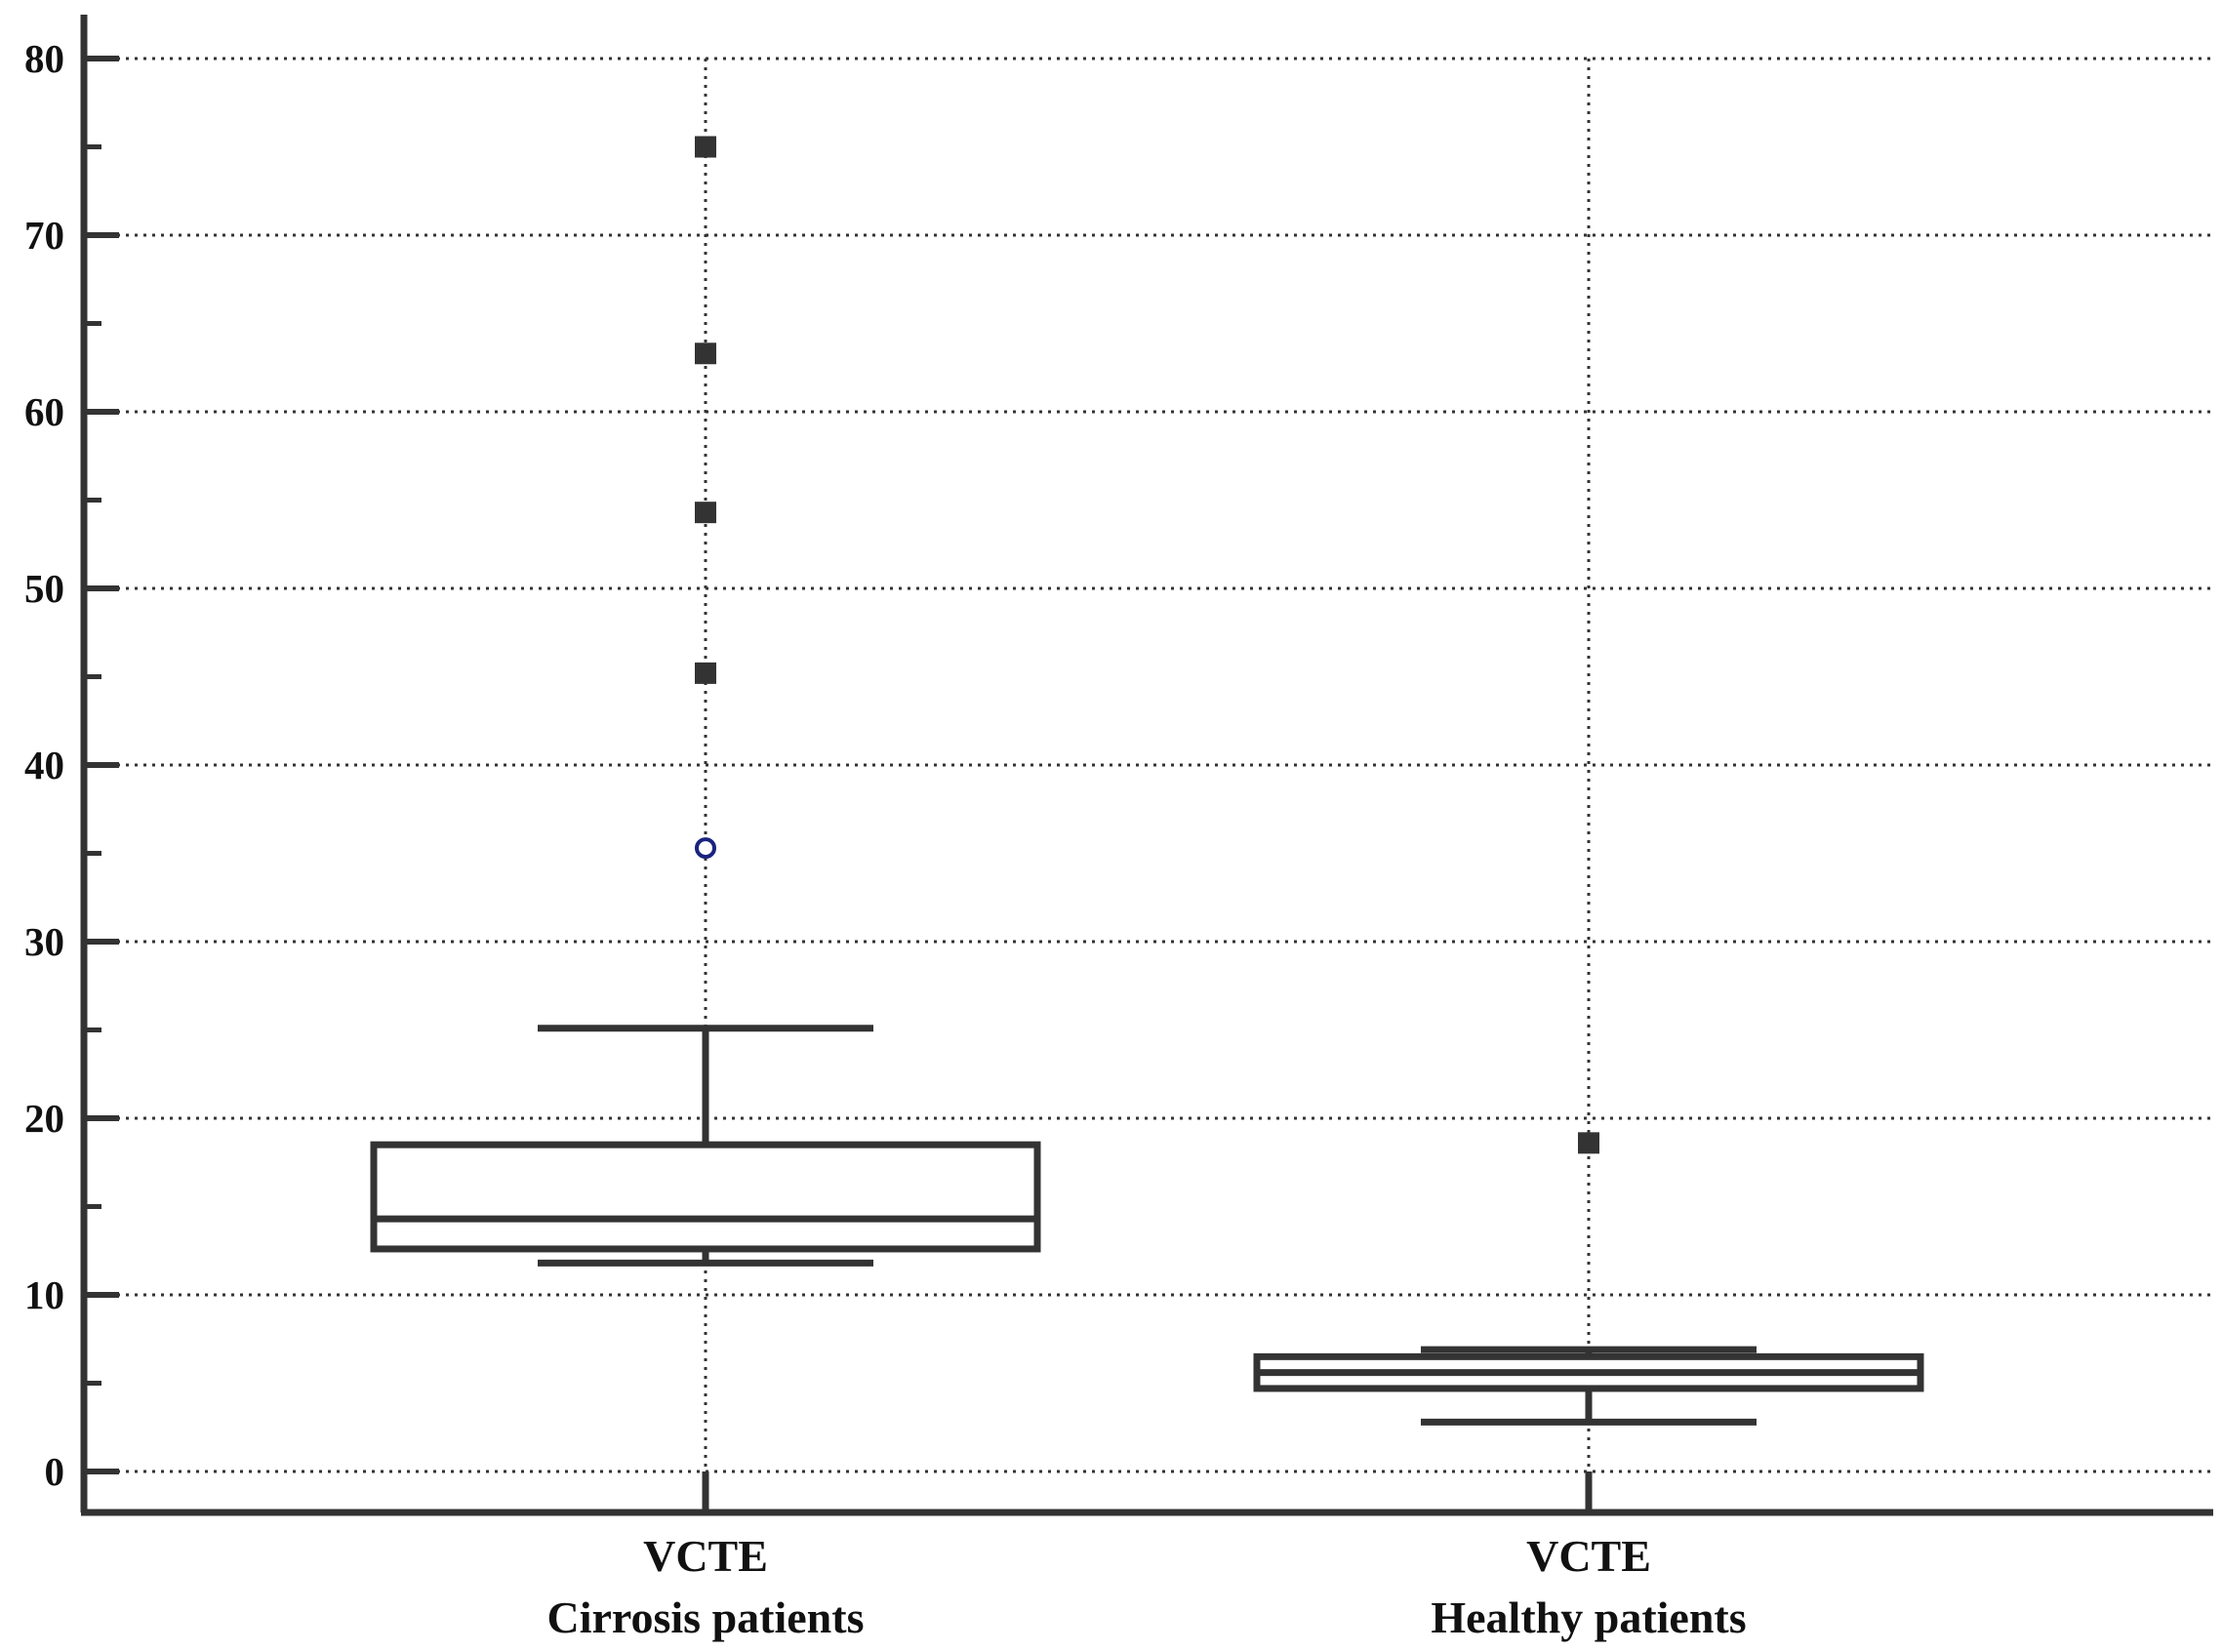 This screenshot has height=1652, width=2222. I want to click on y-tick-label: 0, so click(55, 1472).